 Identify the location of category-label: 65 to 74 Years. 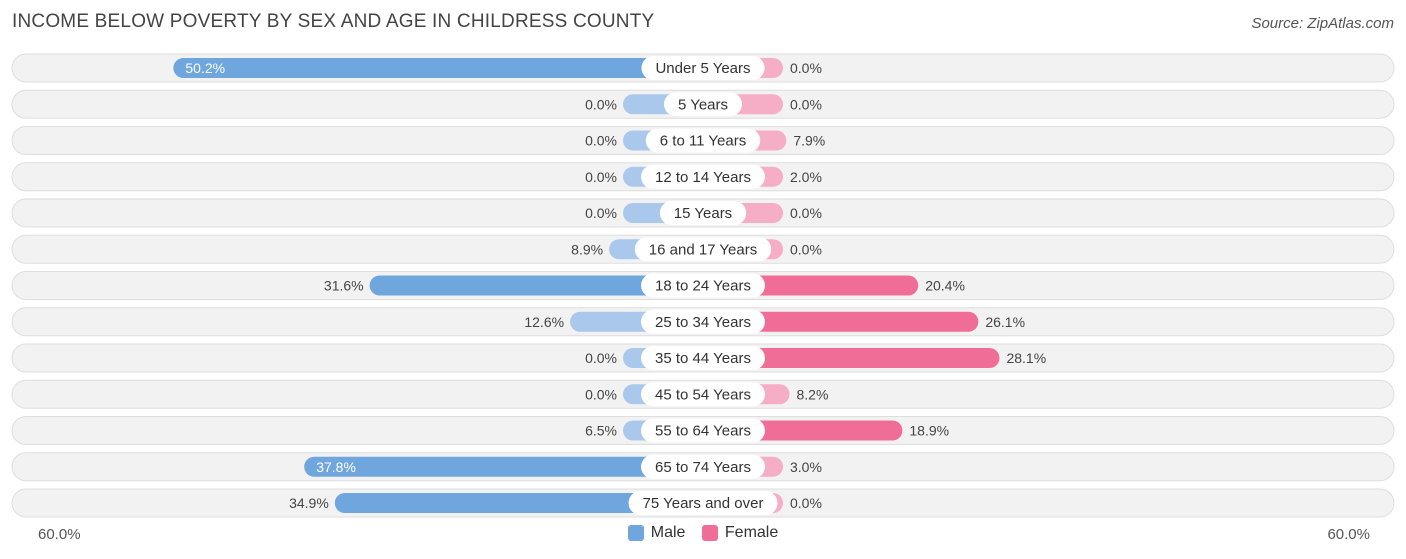
(703, 467).